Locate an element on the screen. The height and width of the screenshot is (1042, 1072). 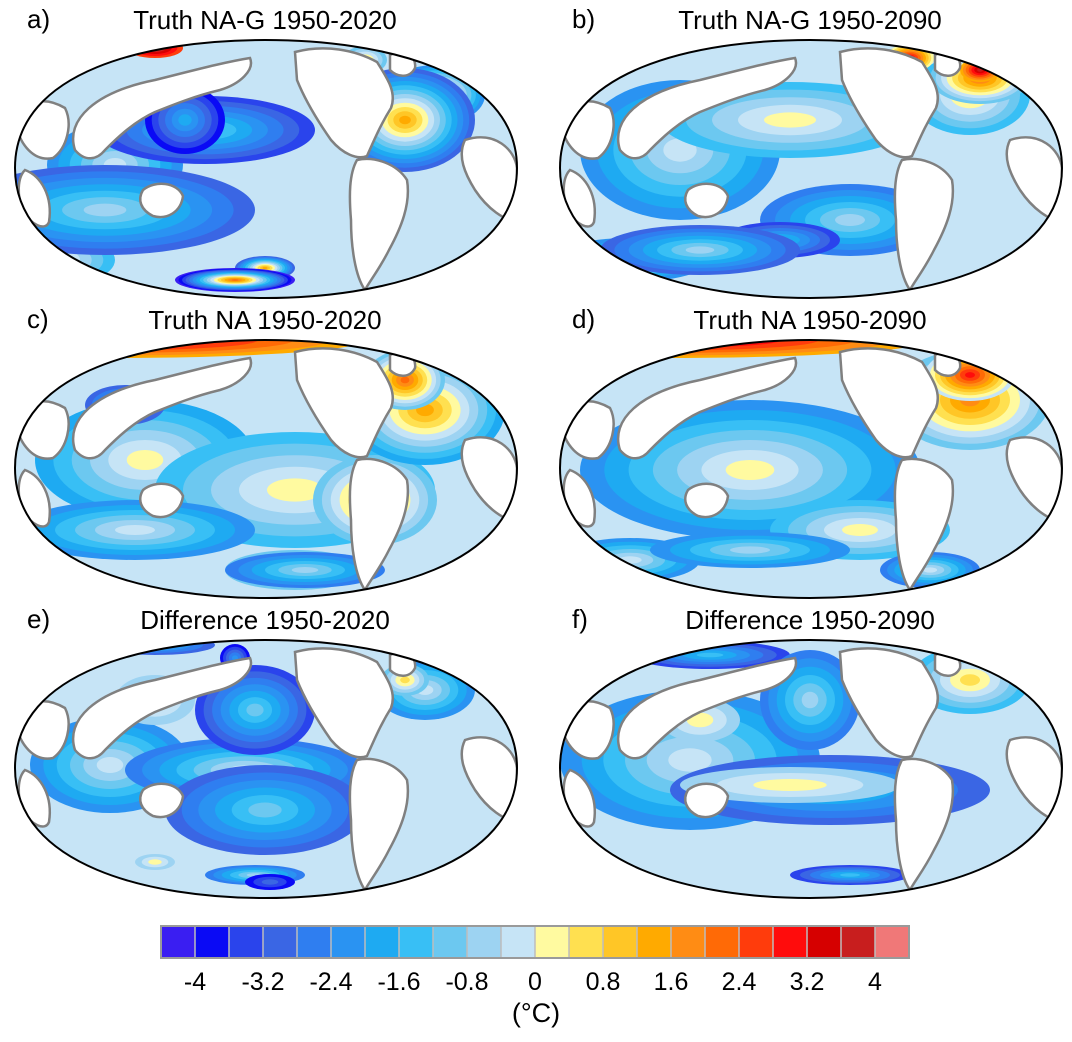
map-panel-b: b) Truth NA-G 1950-2090 is located at coordinates (810, 150).